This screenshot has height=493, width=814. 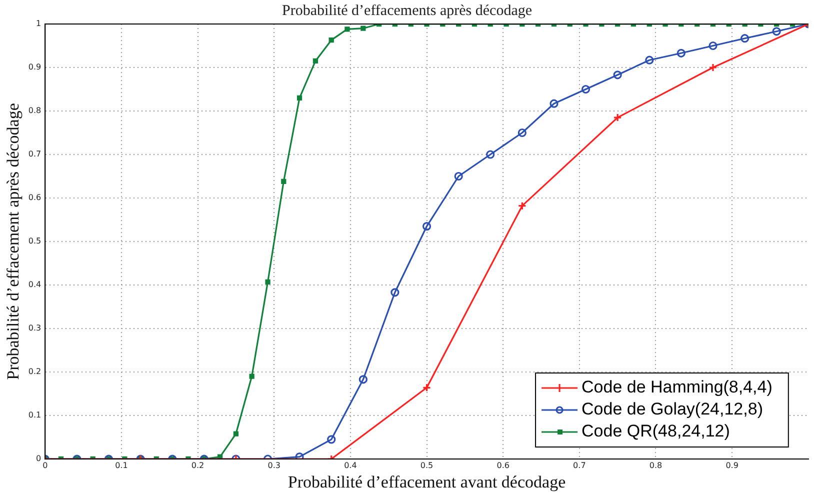 I want to click on x-tick-label: 0.5, so click(x=427, y=465).